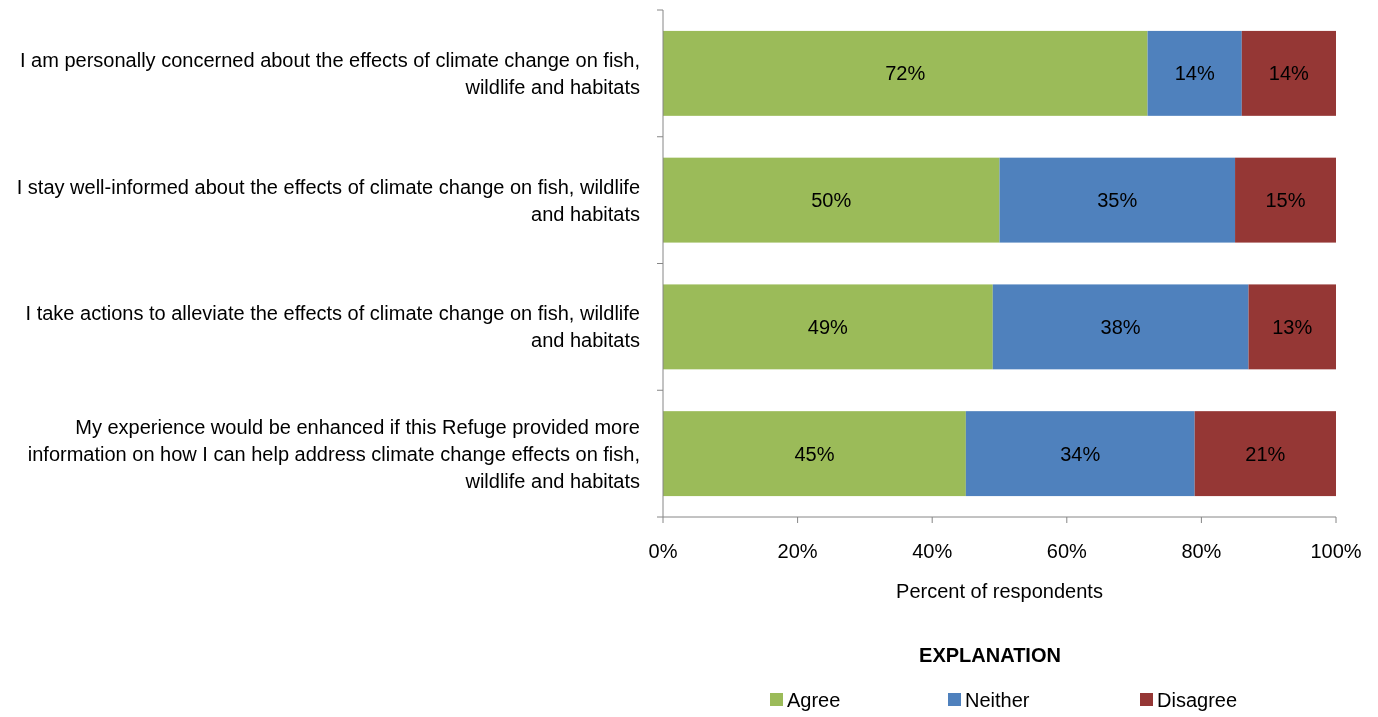 Image resolution: width=1378 pixels, height=717 pixels. What do you see at coordinates (1336, 551) in the screenshot?
I see `x-tick-label: 100%` at bounding box center [1336, 551].